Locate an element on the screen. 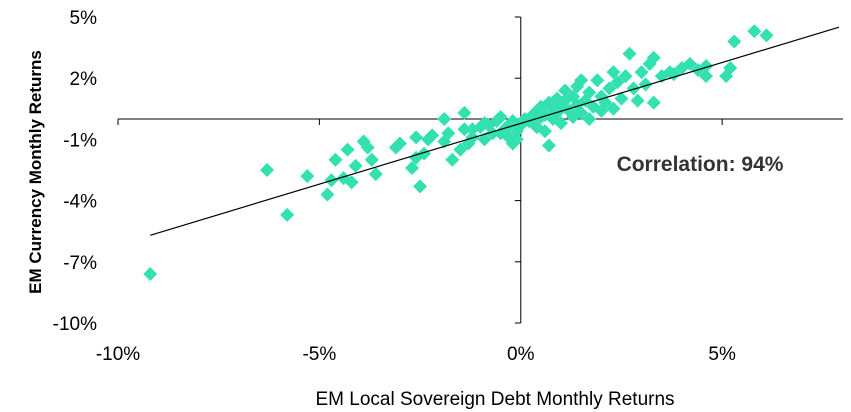  x-tick-label: 0% is located at coordinates (521, 354).